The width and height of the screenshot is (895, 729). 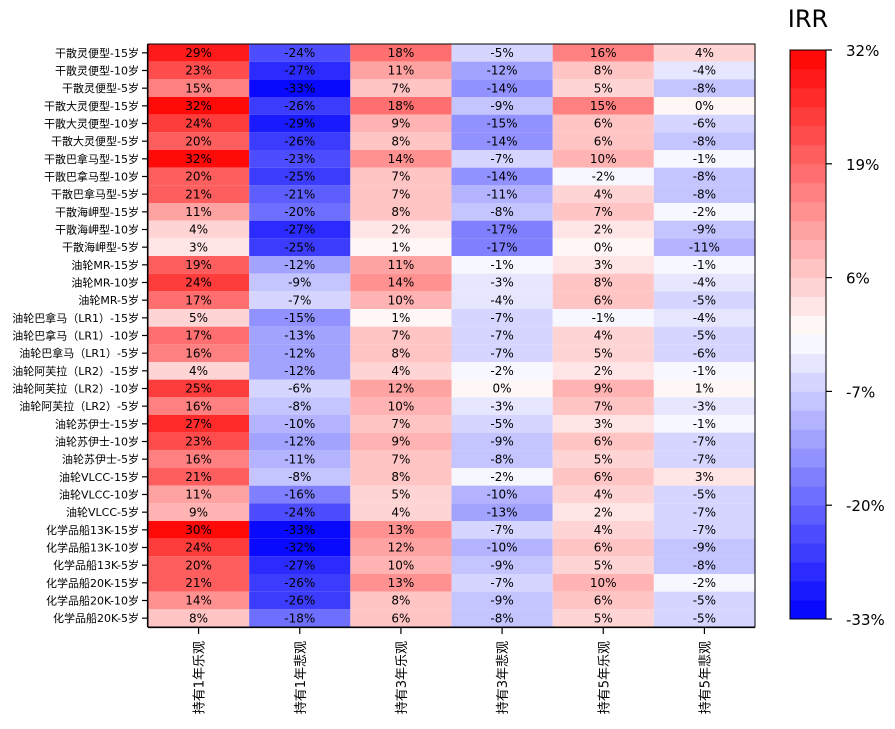 I want to click on row-label: 油轮阿芙拉（LR2）-10岁, so click(x=75, y=389).